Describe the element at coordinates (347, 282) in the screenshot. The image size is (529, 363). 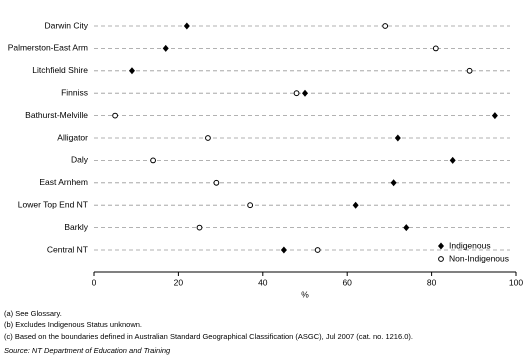
I see `x-tick-label: 60` at that location.